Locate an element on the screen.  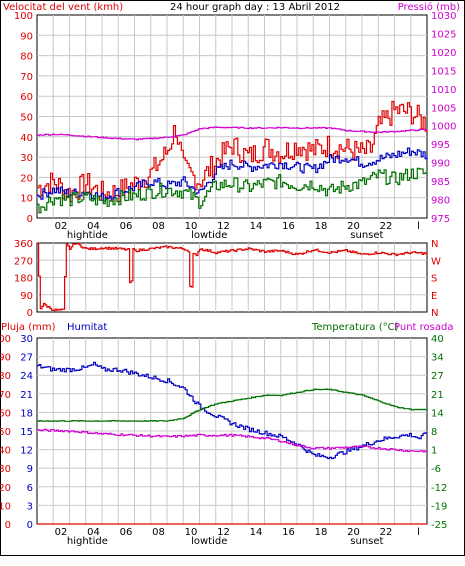
direction-series is located at coordinates (232, 277).